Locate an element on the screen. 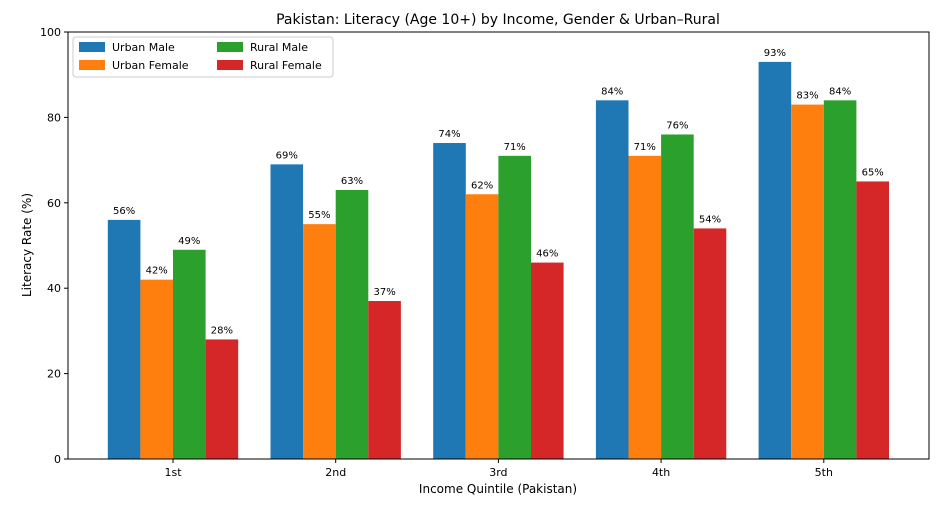 Image resolution: width=943 pixels, height=506 pixels. value-label-urban-female-4th: 71% is located at coordinates (645, 147).